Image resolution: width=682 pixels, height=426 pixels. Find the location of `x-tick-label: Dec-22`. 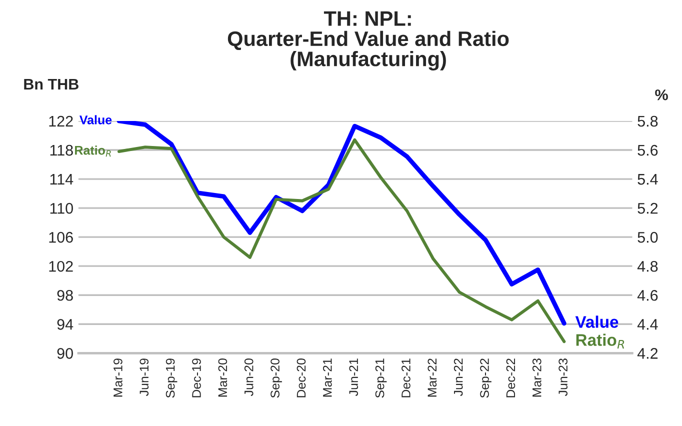

x-tick-label: Dec-22 is located at coordinates (511, 378).